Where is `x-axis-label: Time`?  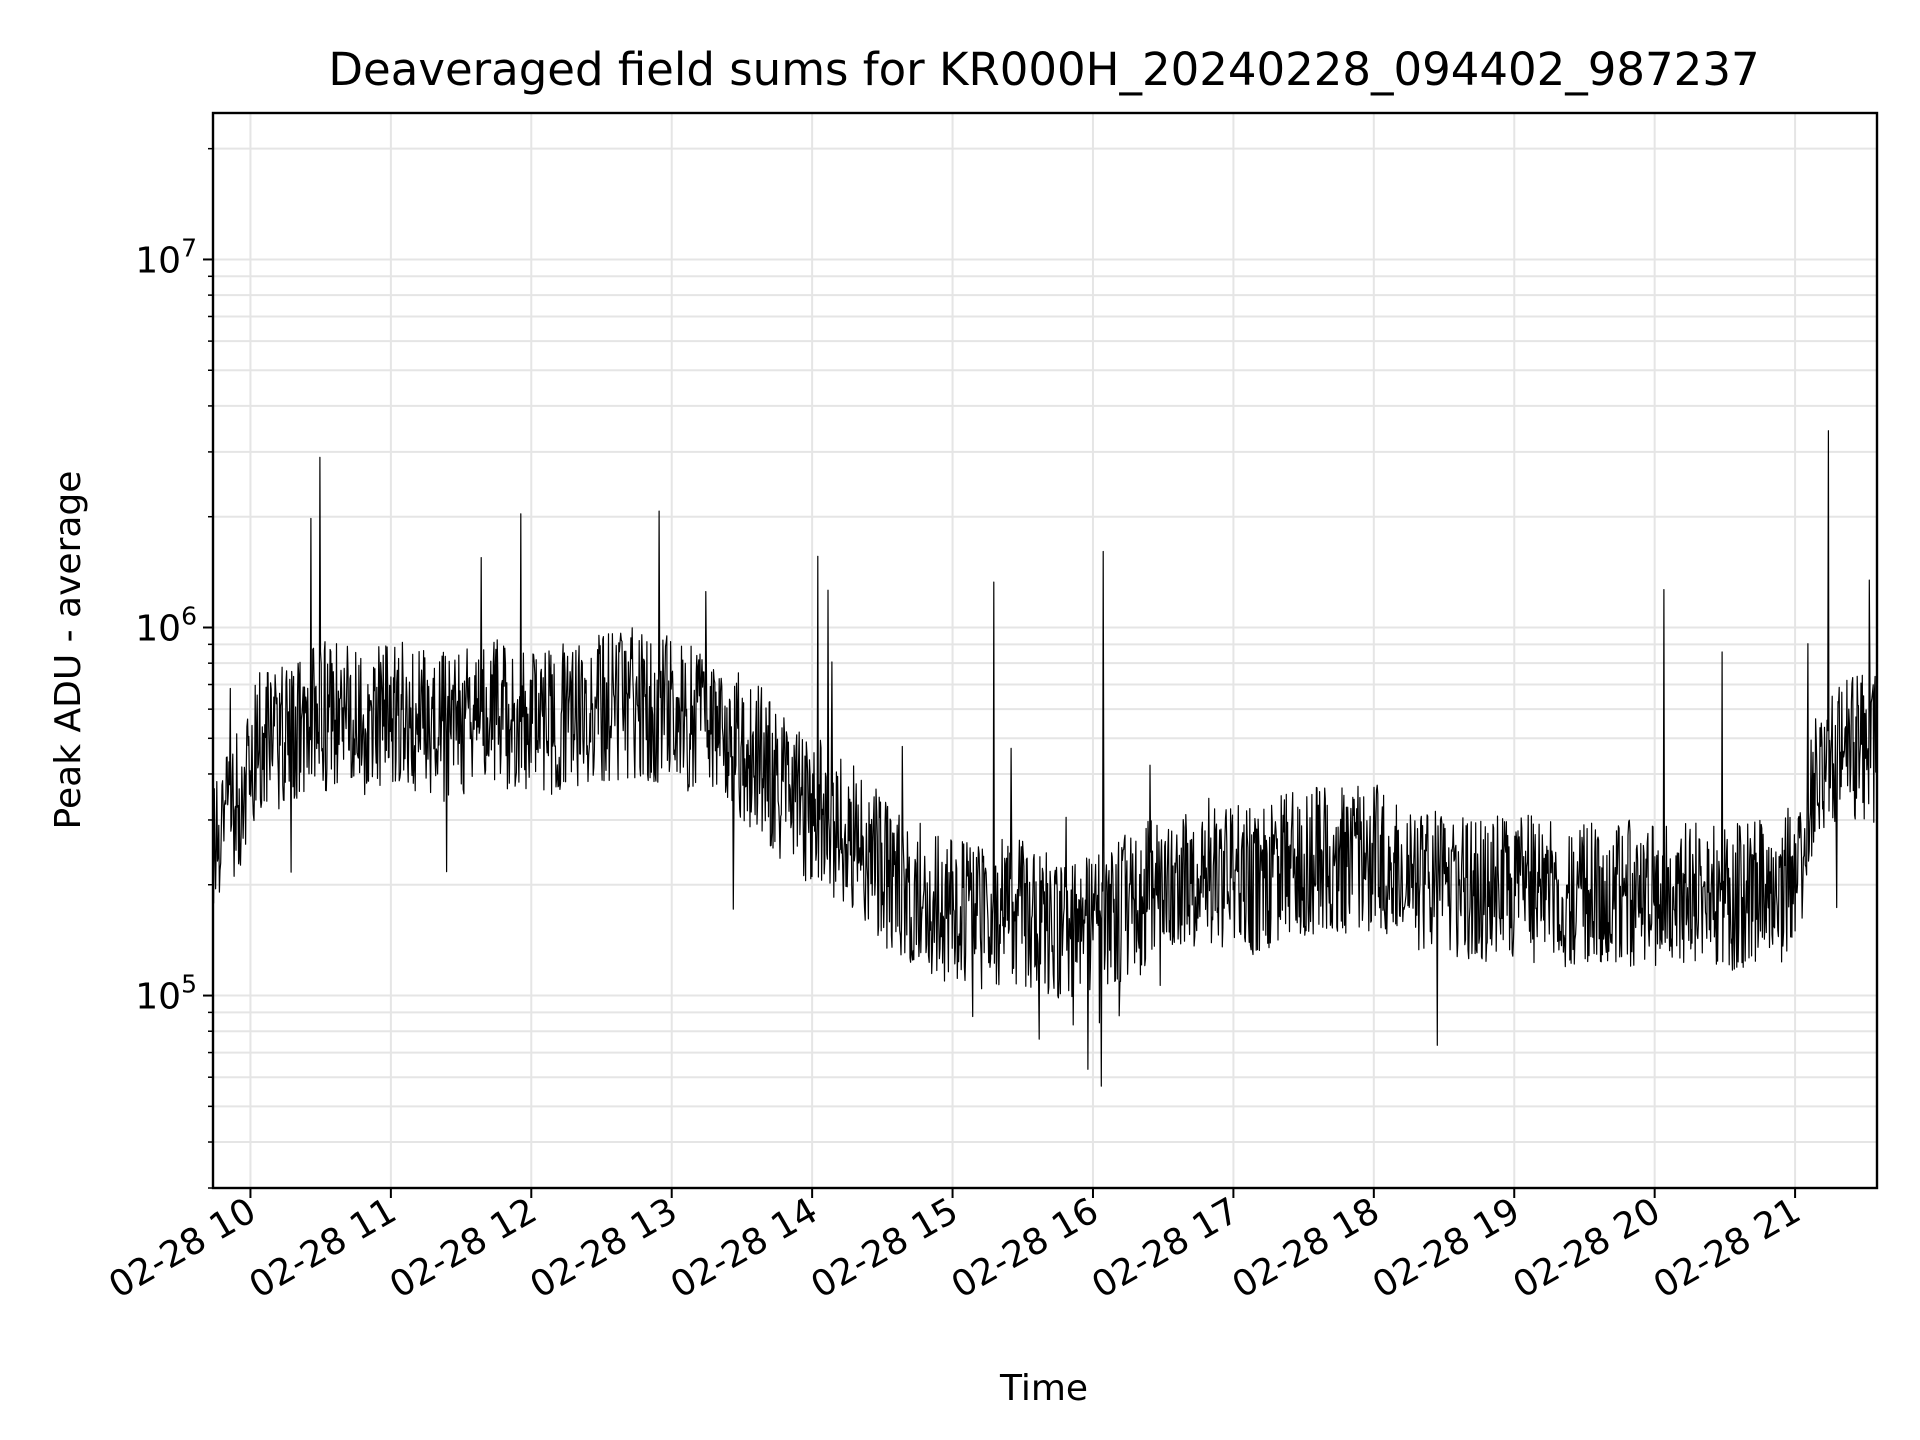 x-axis-label: Time is located at coordinates (1043, 1388).